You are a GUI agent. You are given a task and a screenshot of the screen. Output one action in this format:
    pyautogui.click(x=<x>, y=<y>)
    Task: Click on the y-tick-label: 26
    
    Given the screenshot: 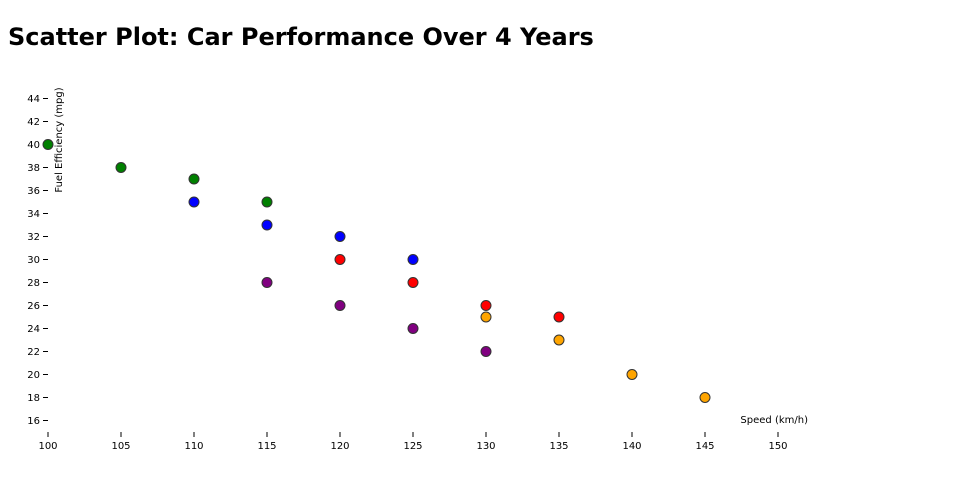 What is the action you would take?
    pyautogui.click(x=33, y=306)
    